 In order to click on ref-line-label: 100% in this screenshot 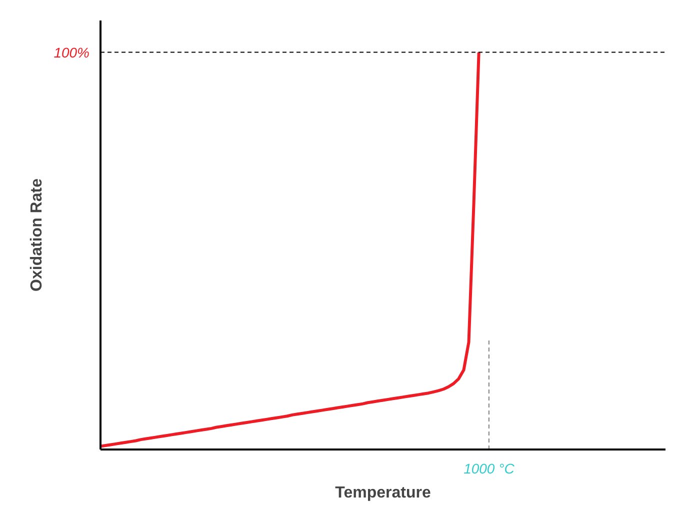, I will do `click(72, 52)`.